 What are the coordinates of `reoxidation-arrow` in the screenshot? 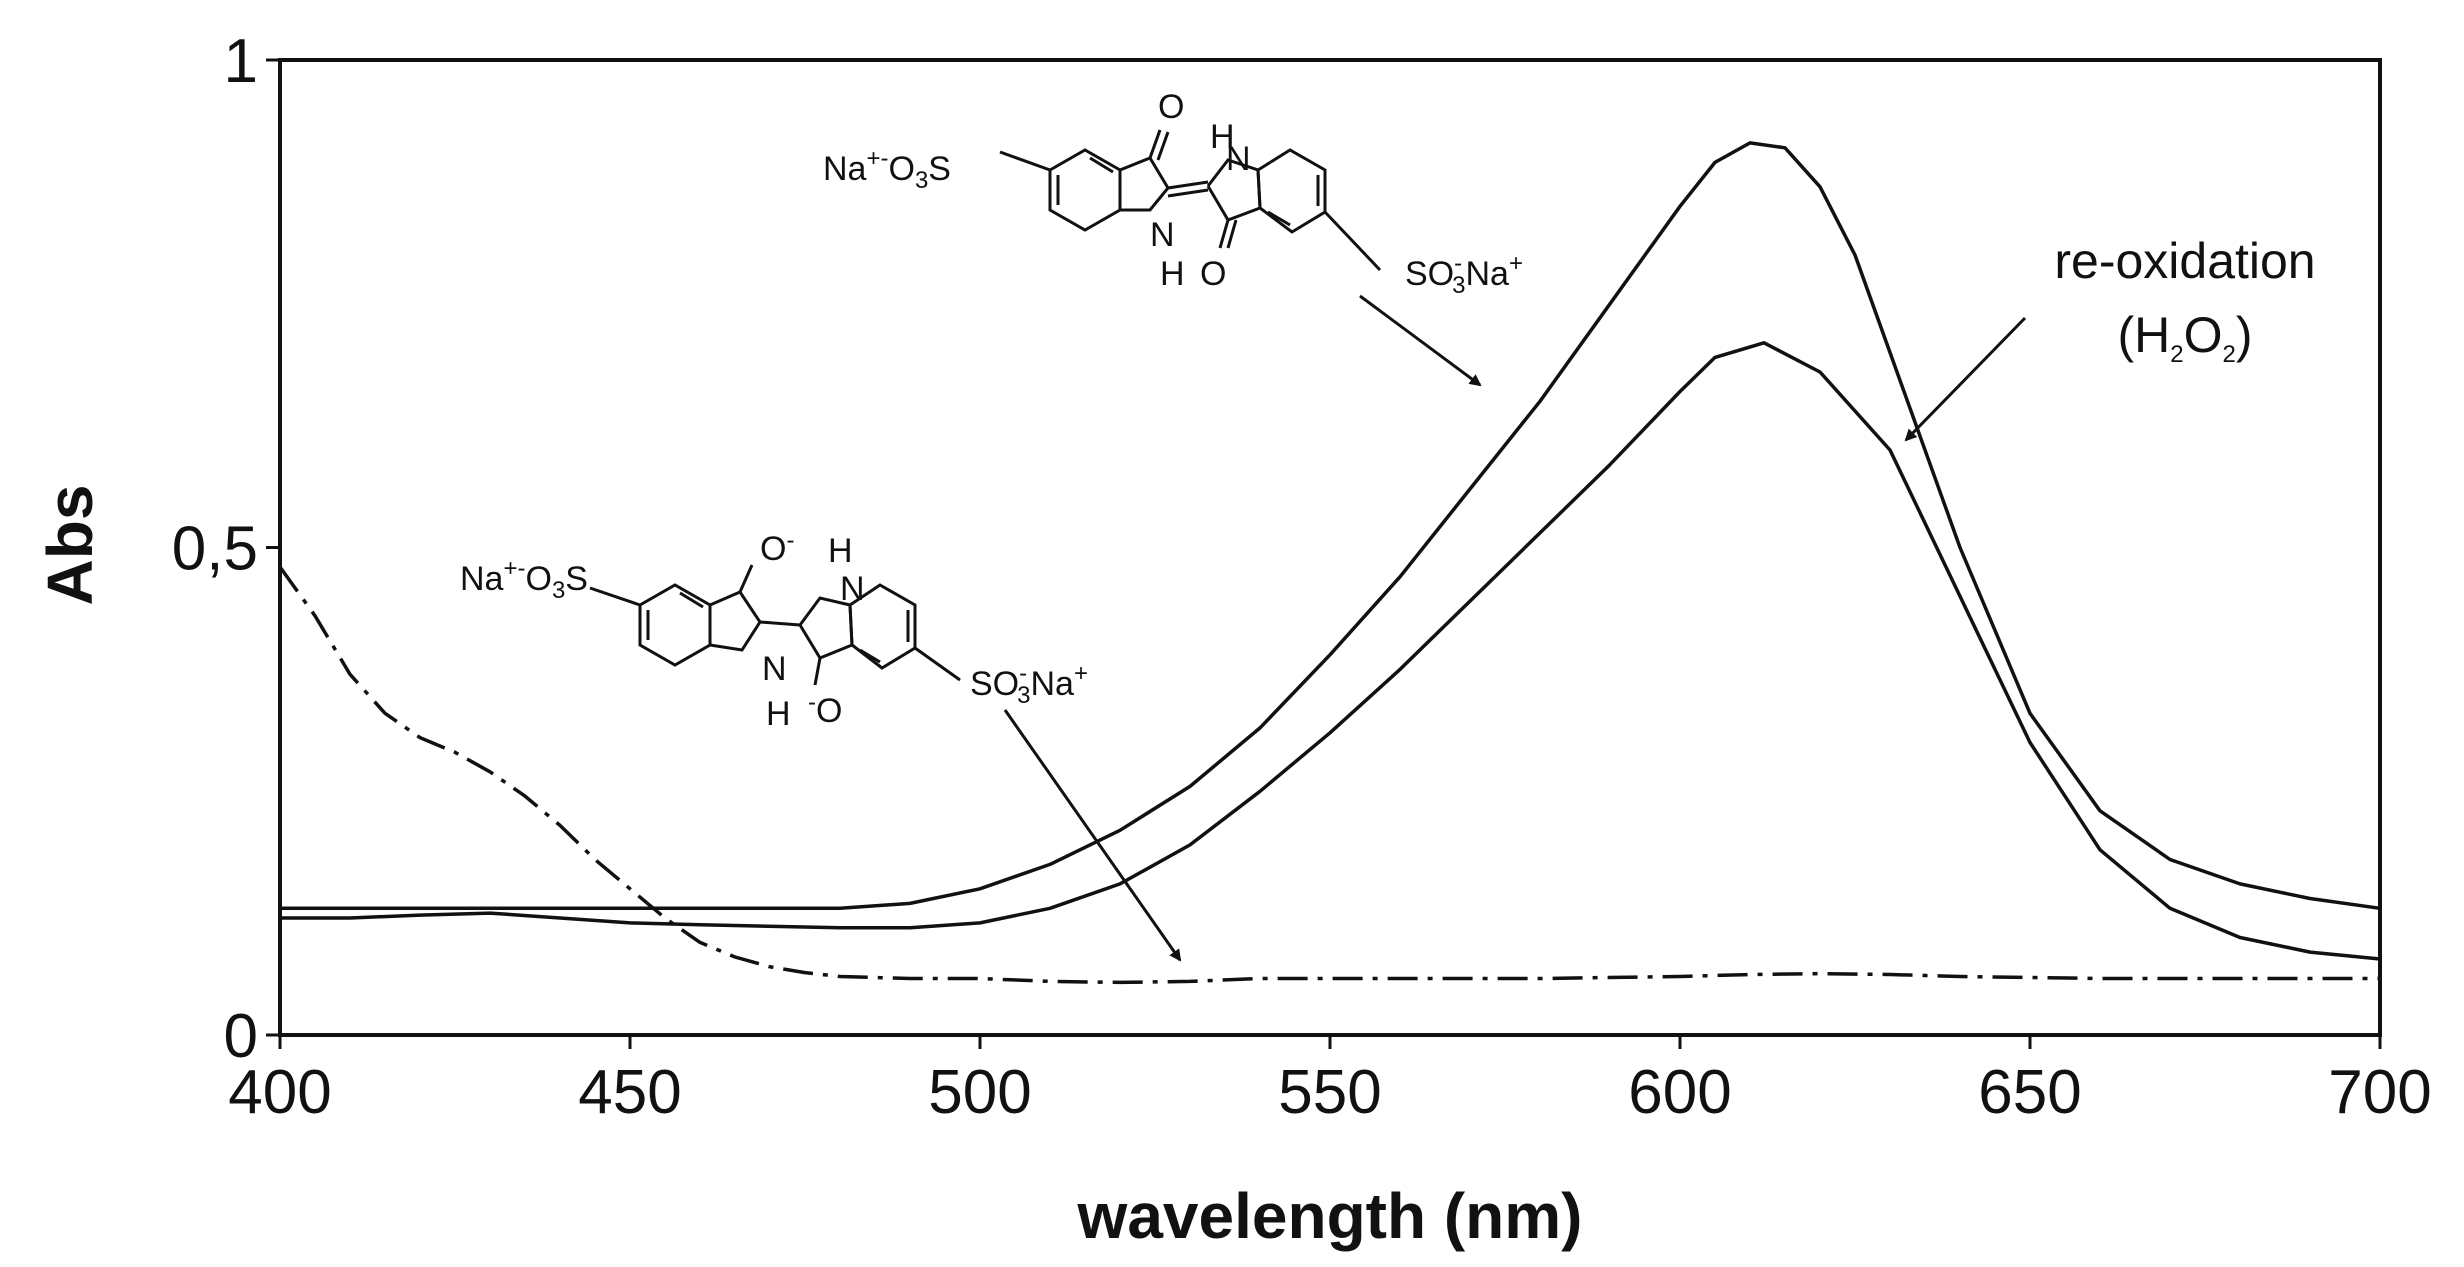 It's located at (1965, 379).